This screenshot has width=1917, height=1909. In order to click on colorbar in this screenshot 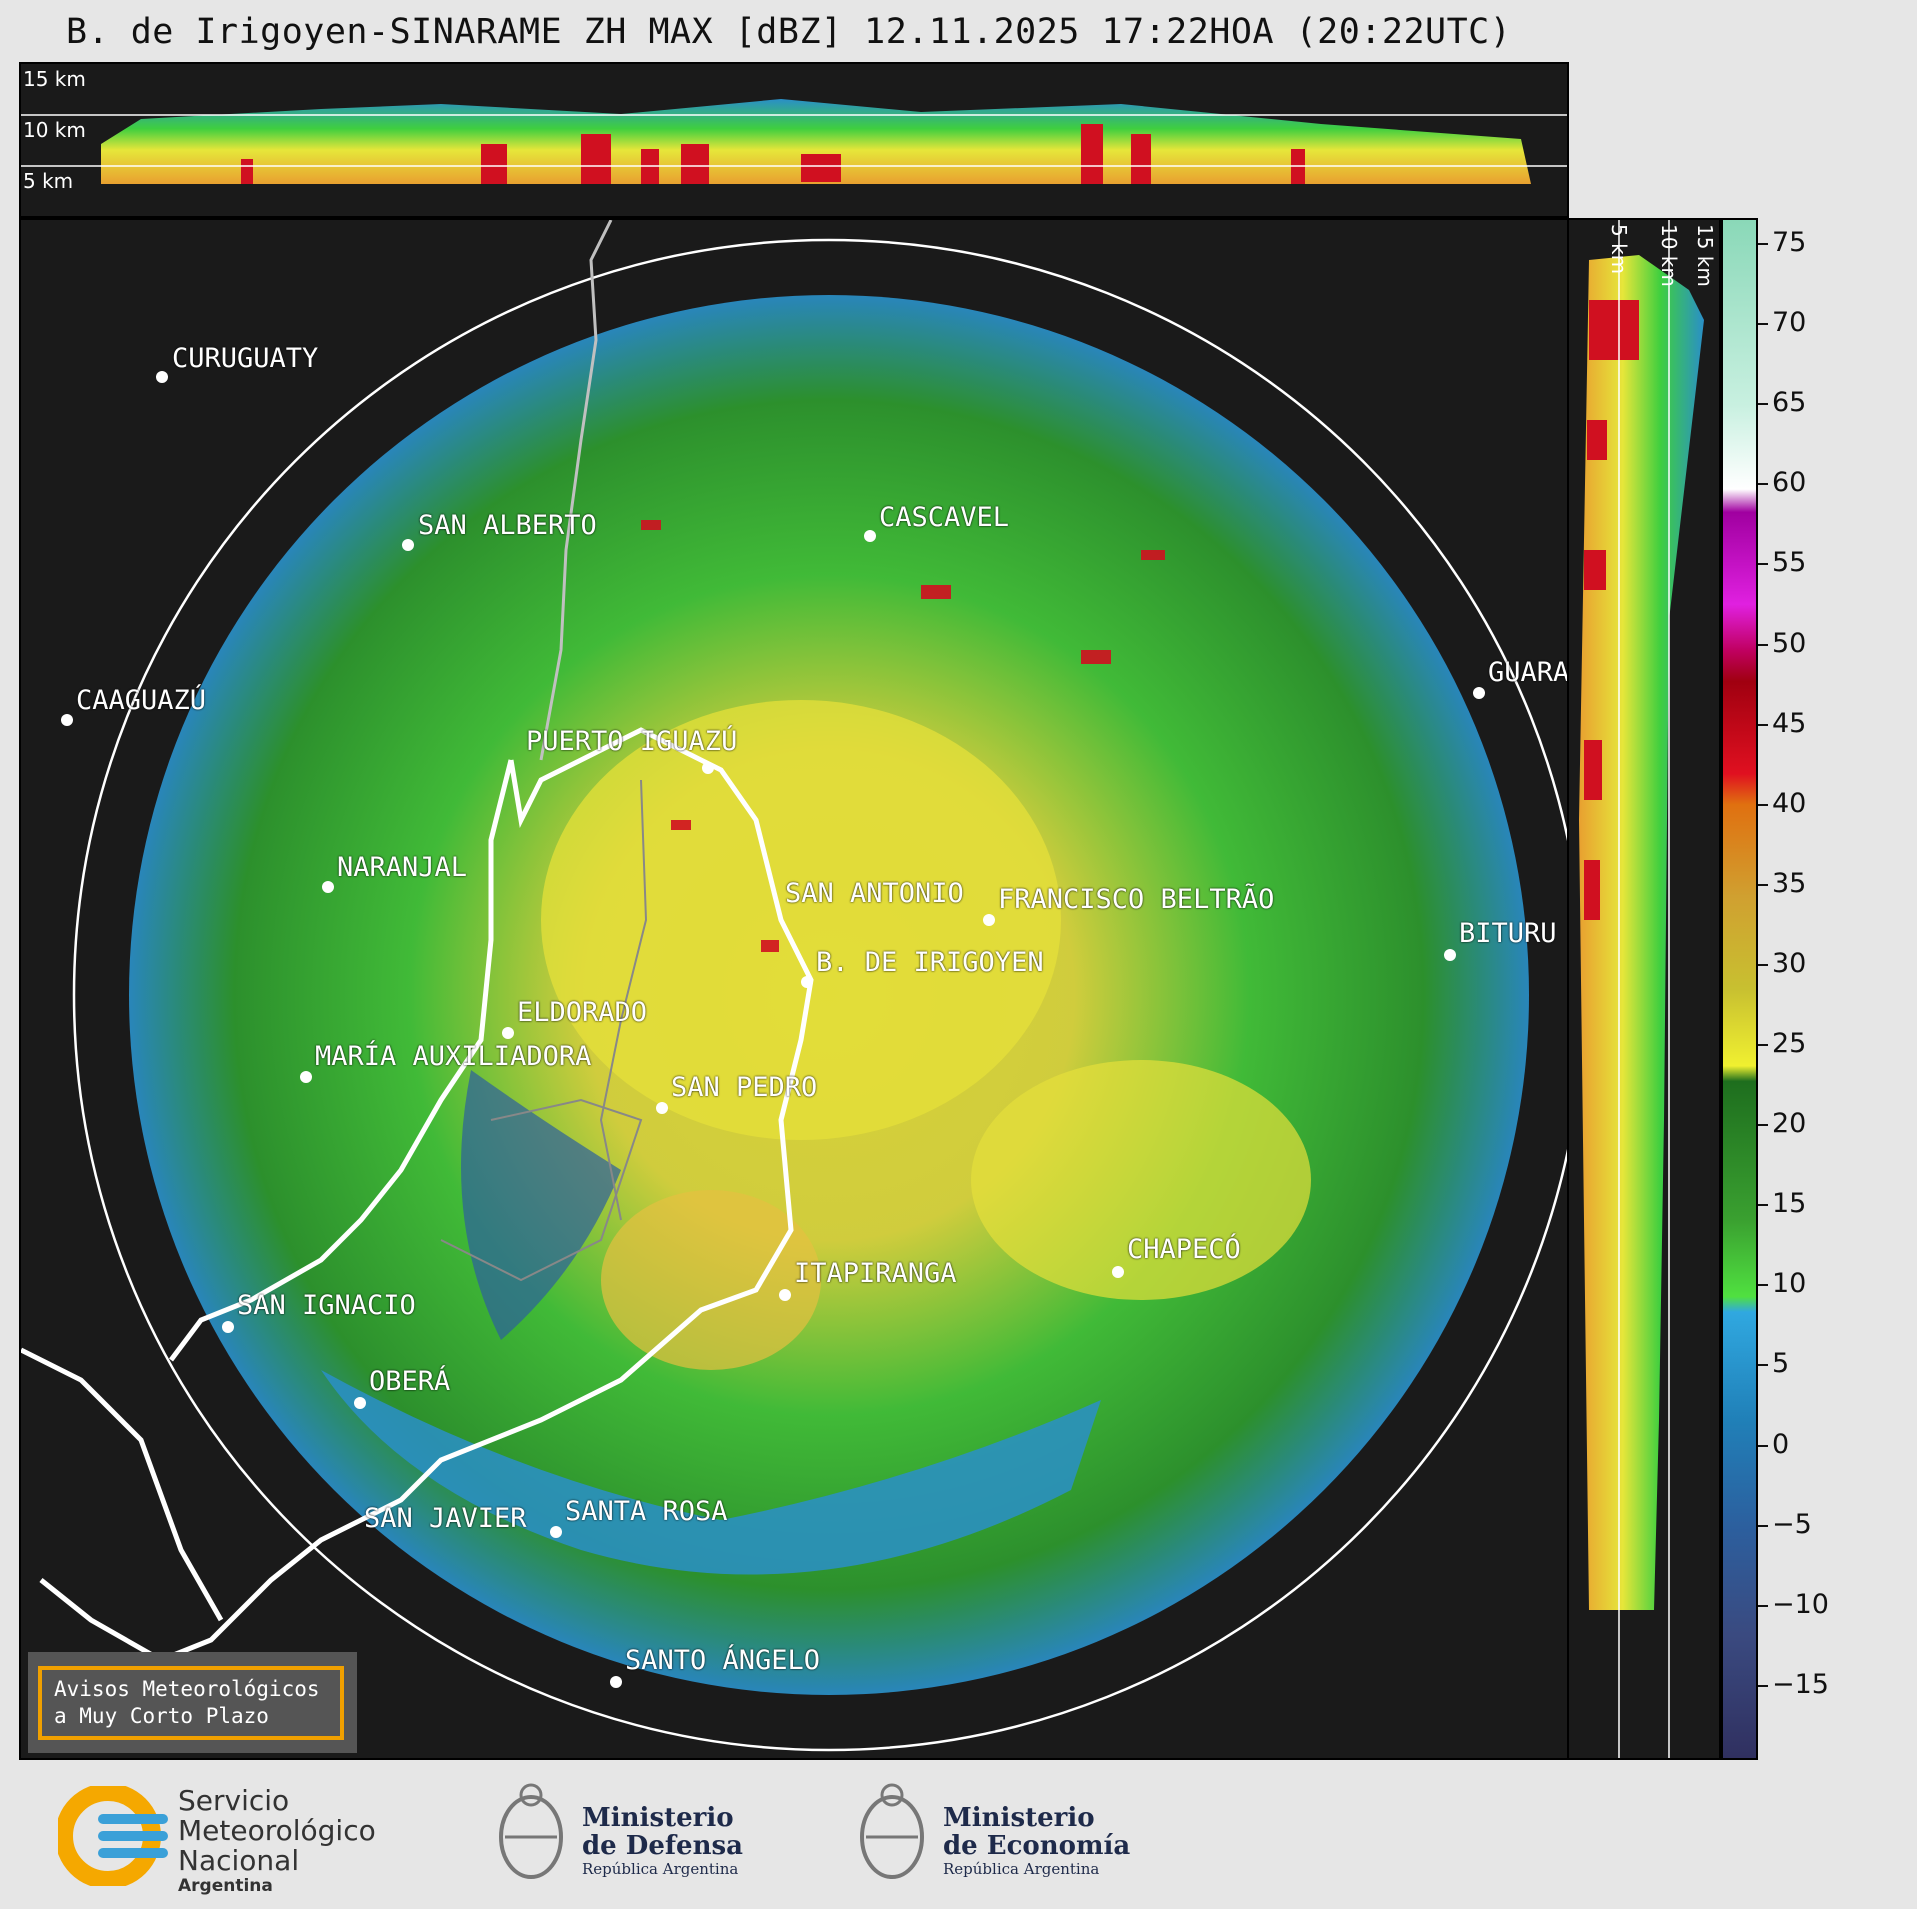, I will do `click(1739, 989)`.